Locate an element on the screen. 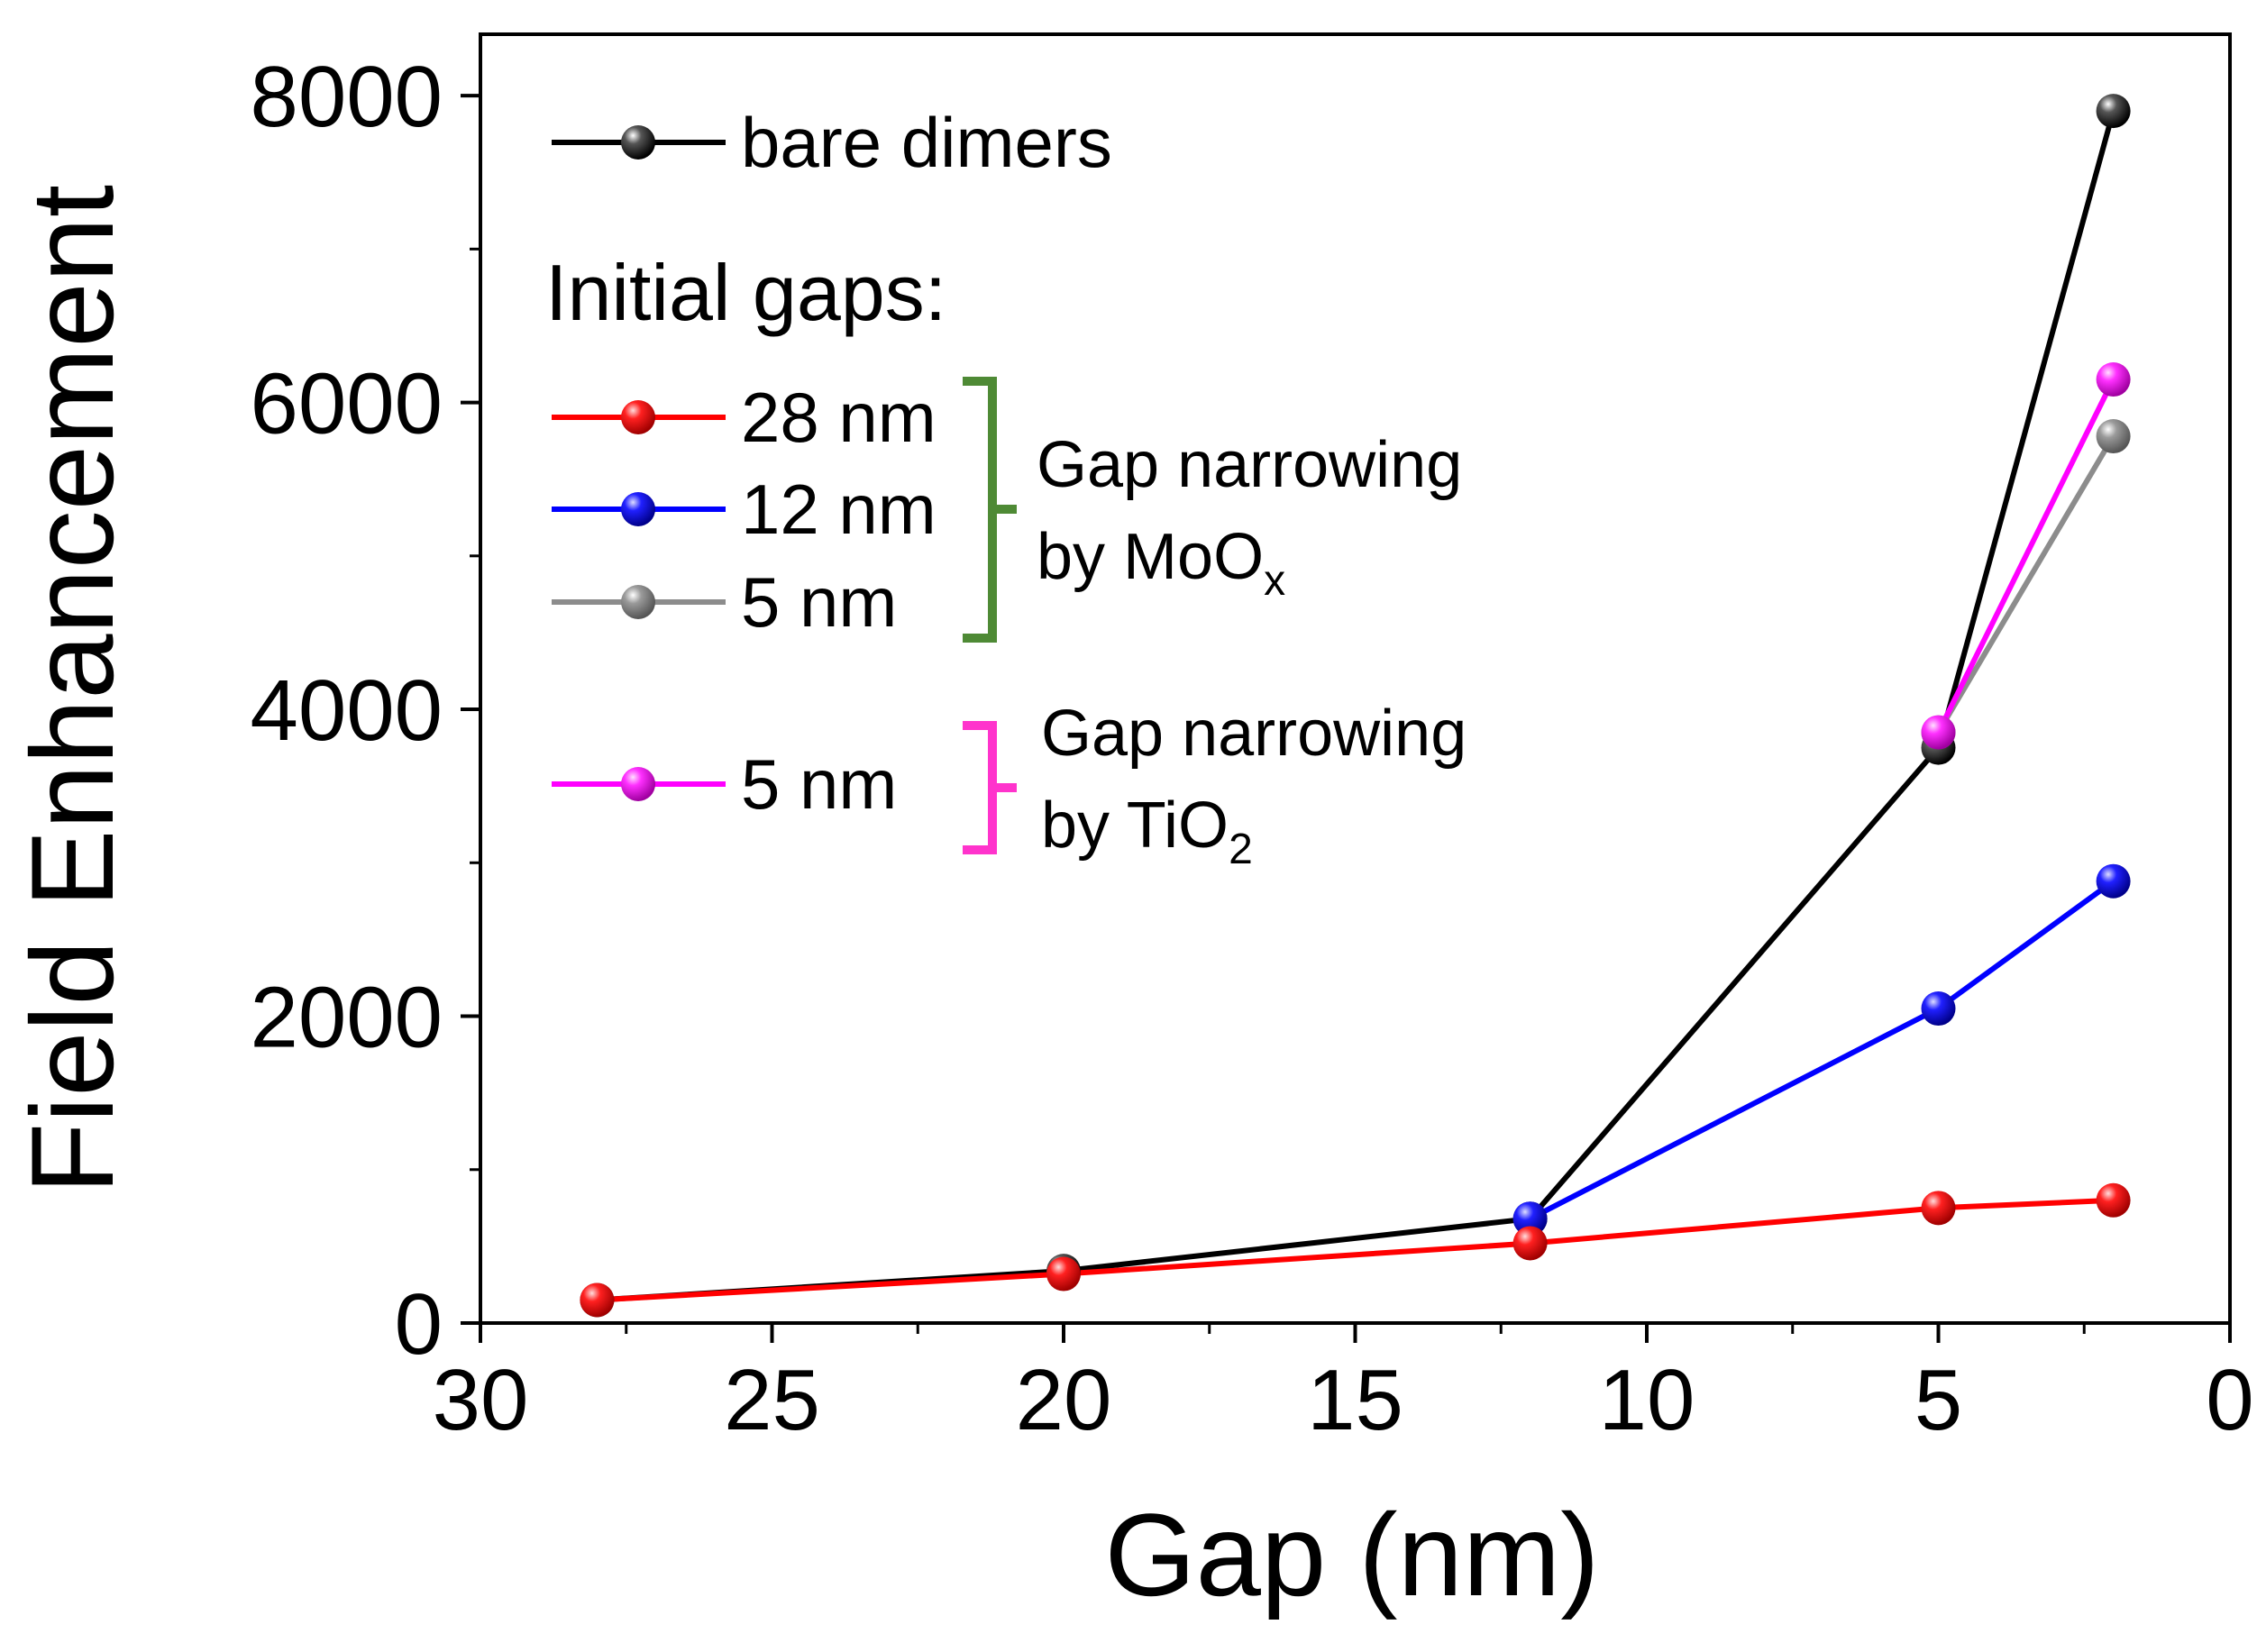 The width and height of the screenshot is (2257, 1652). annotation-tio2-main: by TiO is located at coordinates (1135, 825).